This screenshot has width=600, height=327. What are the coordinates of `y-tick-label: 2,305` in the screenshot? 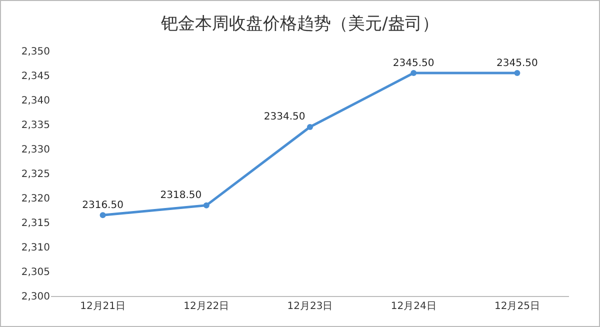 It's located at (35, 272).